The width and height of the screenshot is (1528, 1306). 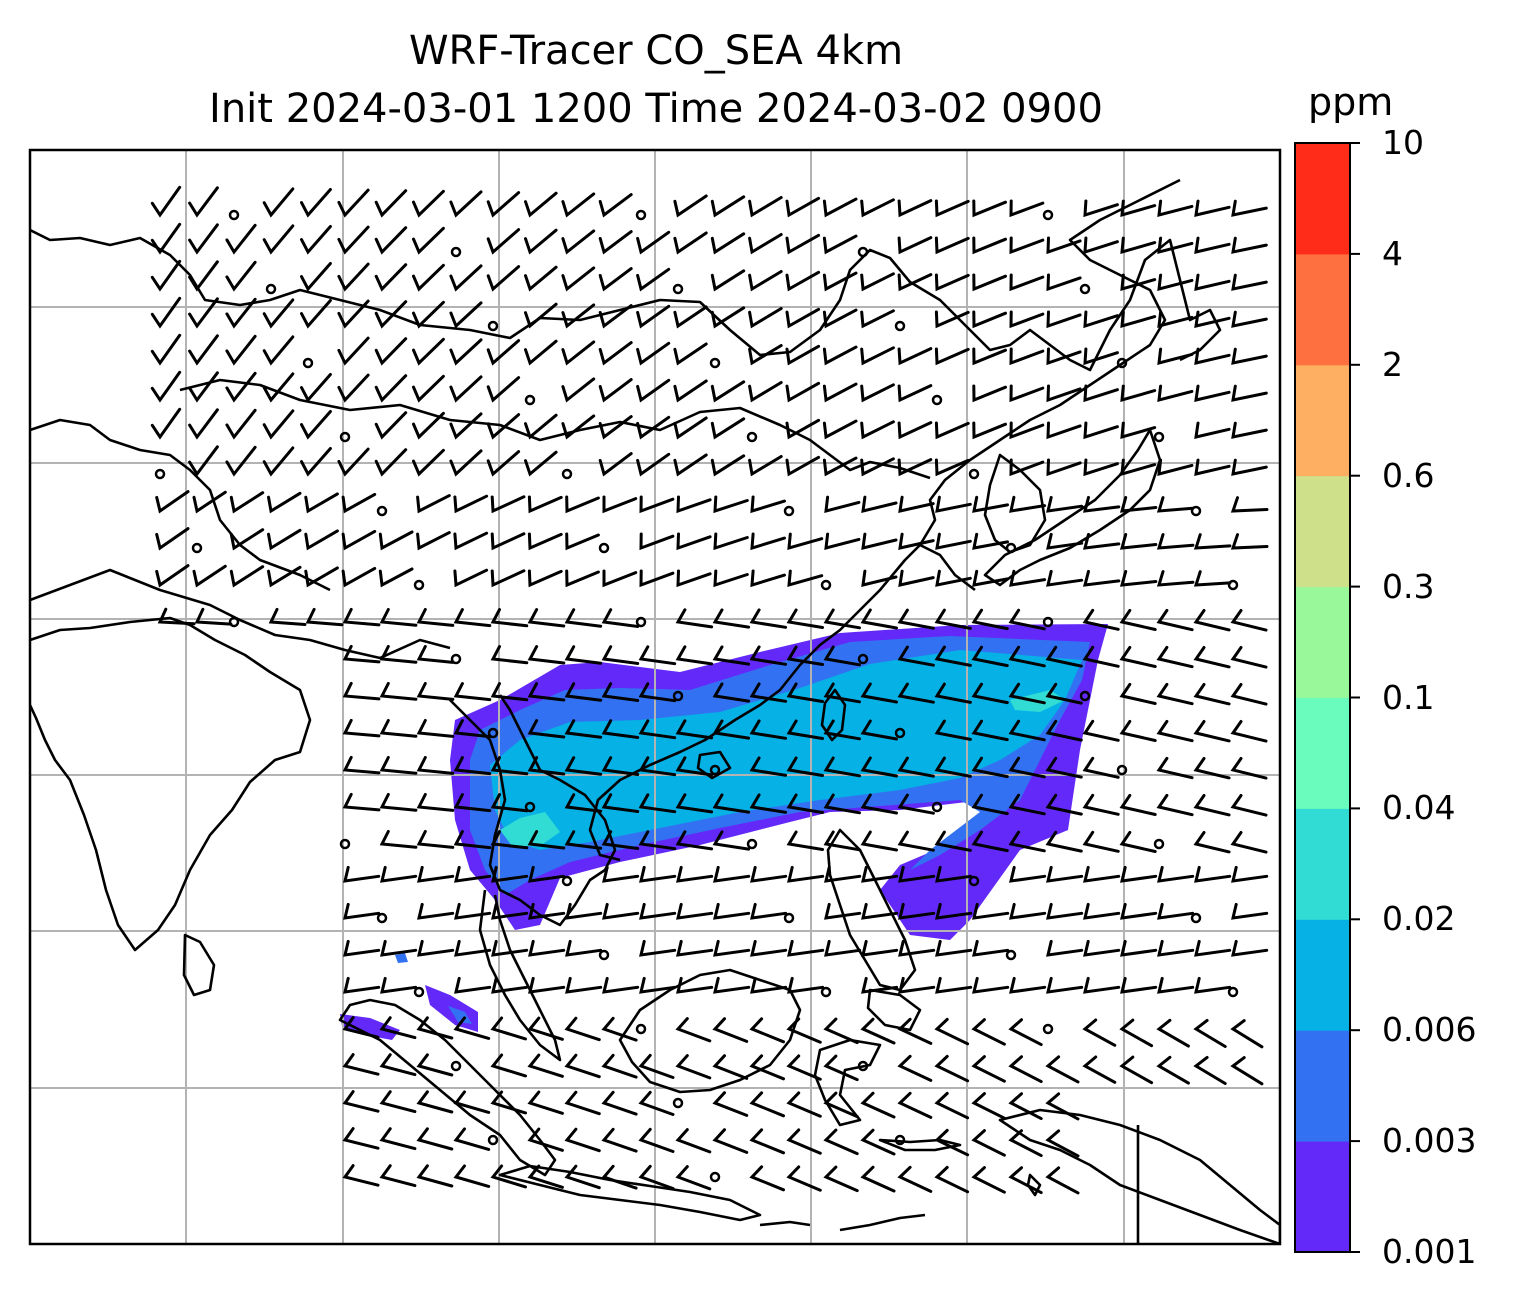 I want to click on colorbar-tick-label: 0.04, so click(x=1419, y=808).